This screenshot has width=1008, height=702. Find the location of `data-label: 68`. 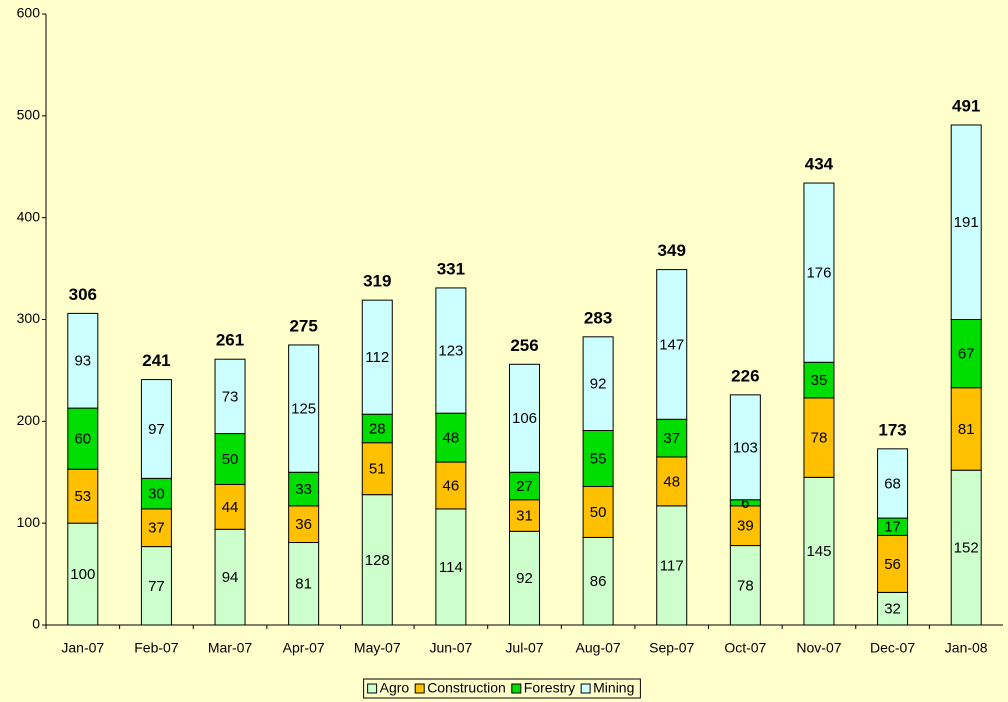

data-label: 68 is located at coordinates (892, 483).